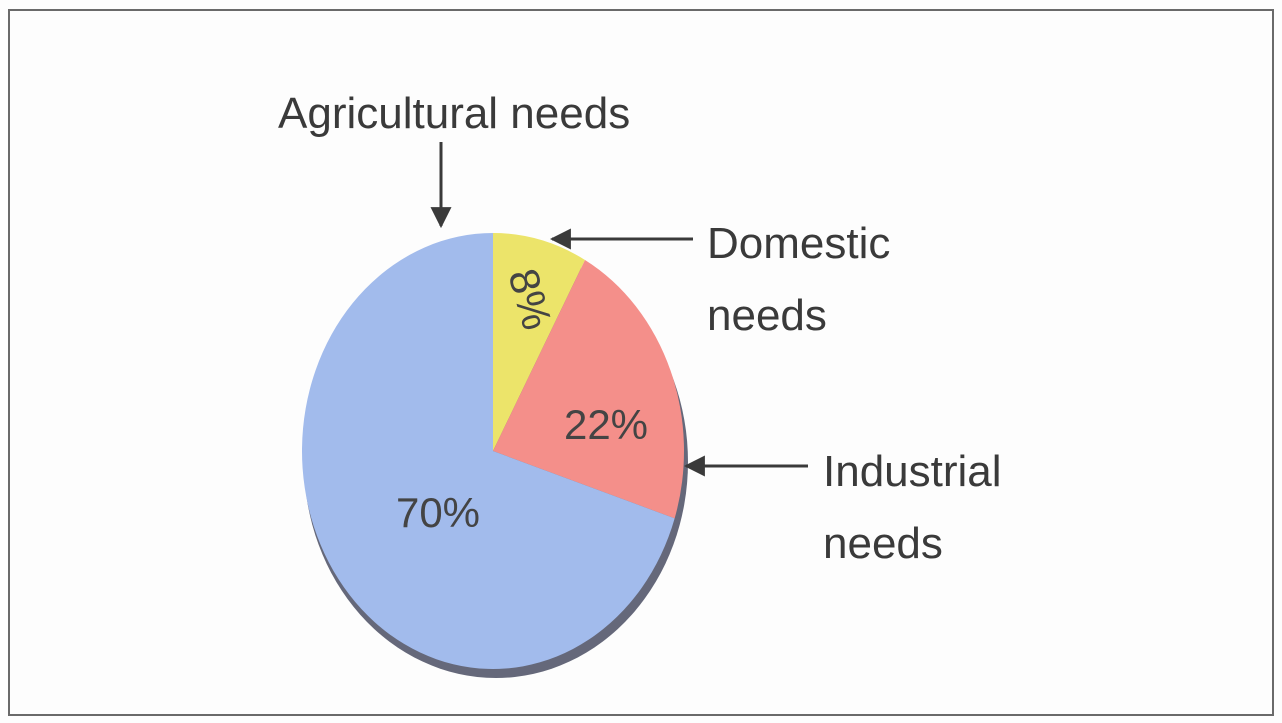 This screenshot has width=1282, height=723. Describe the element at coordinates (539, 342) in the screenshot. I see `pie-slice-domestic` at that location.